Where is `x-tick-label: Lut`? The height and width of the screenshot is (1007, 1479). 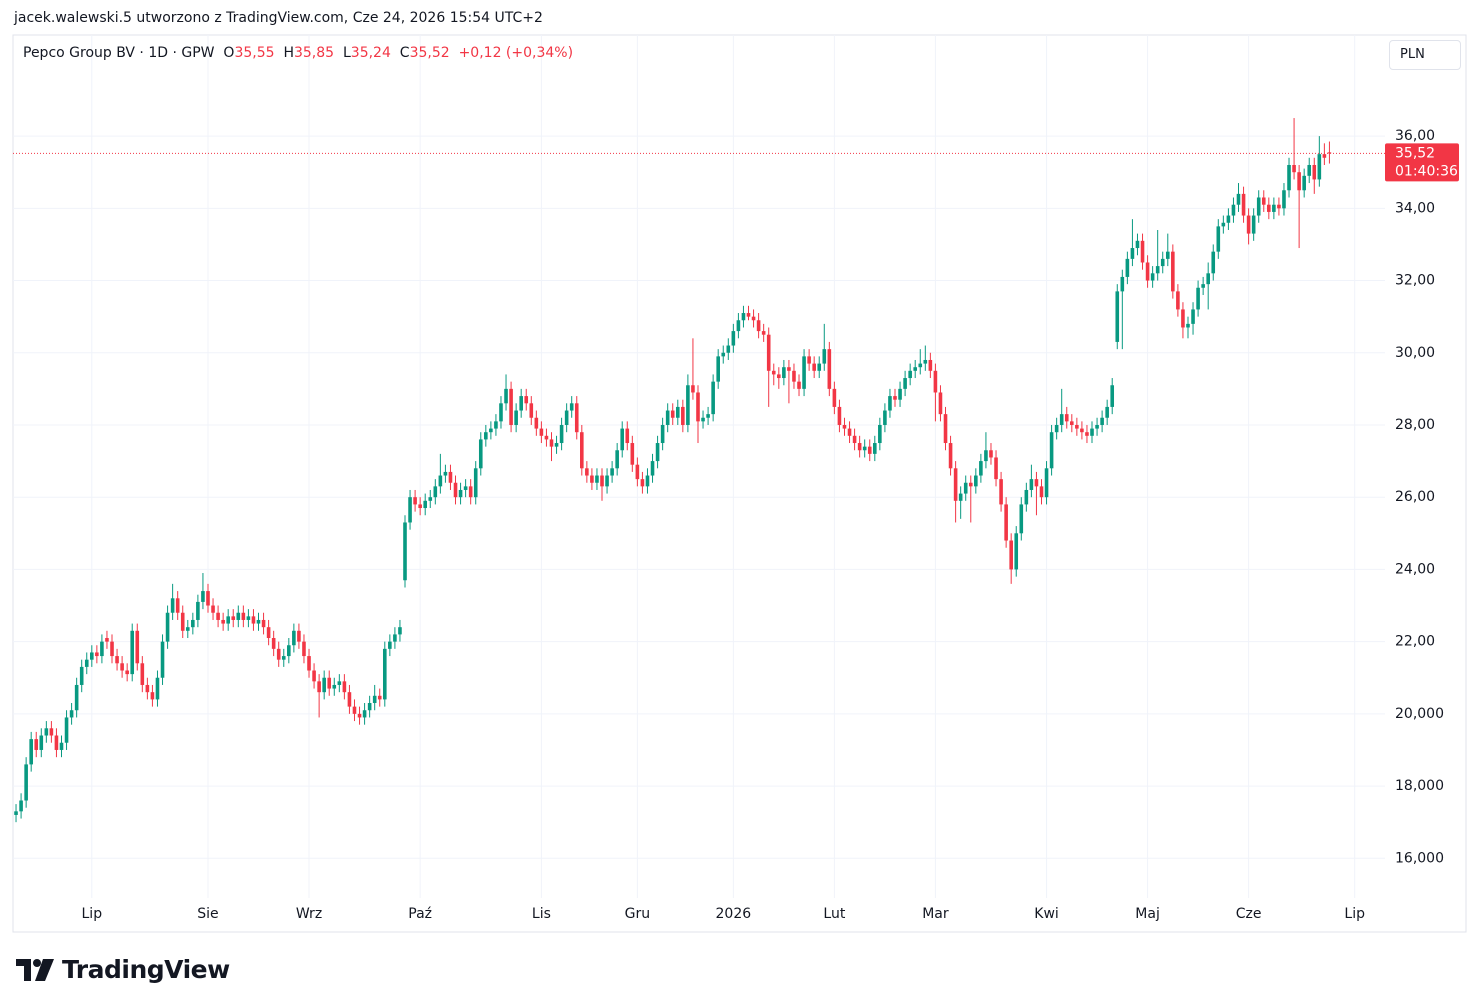
x-tick-label: Lut is located at coordinates (834, 914).